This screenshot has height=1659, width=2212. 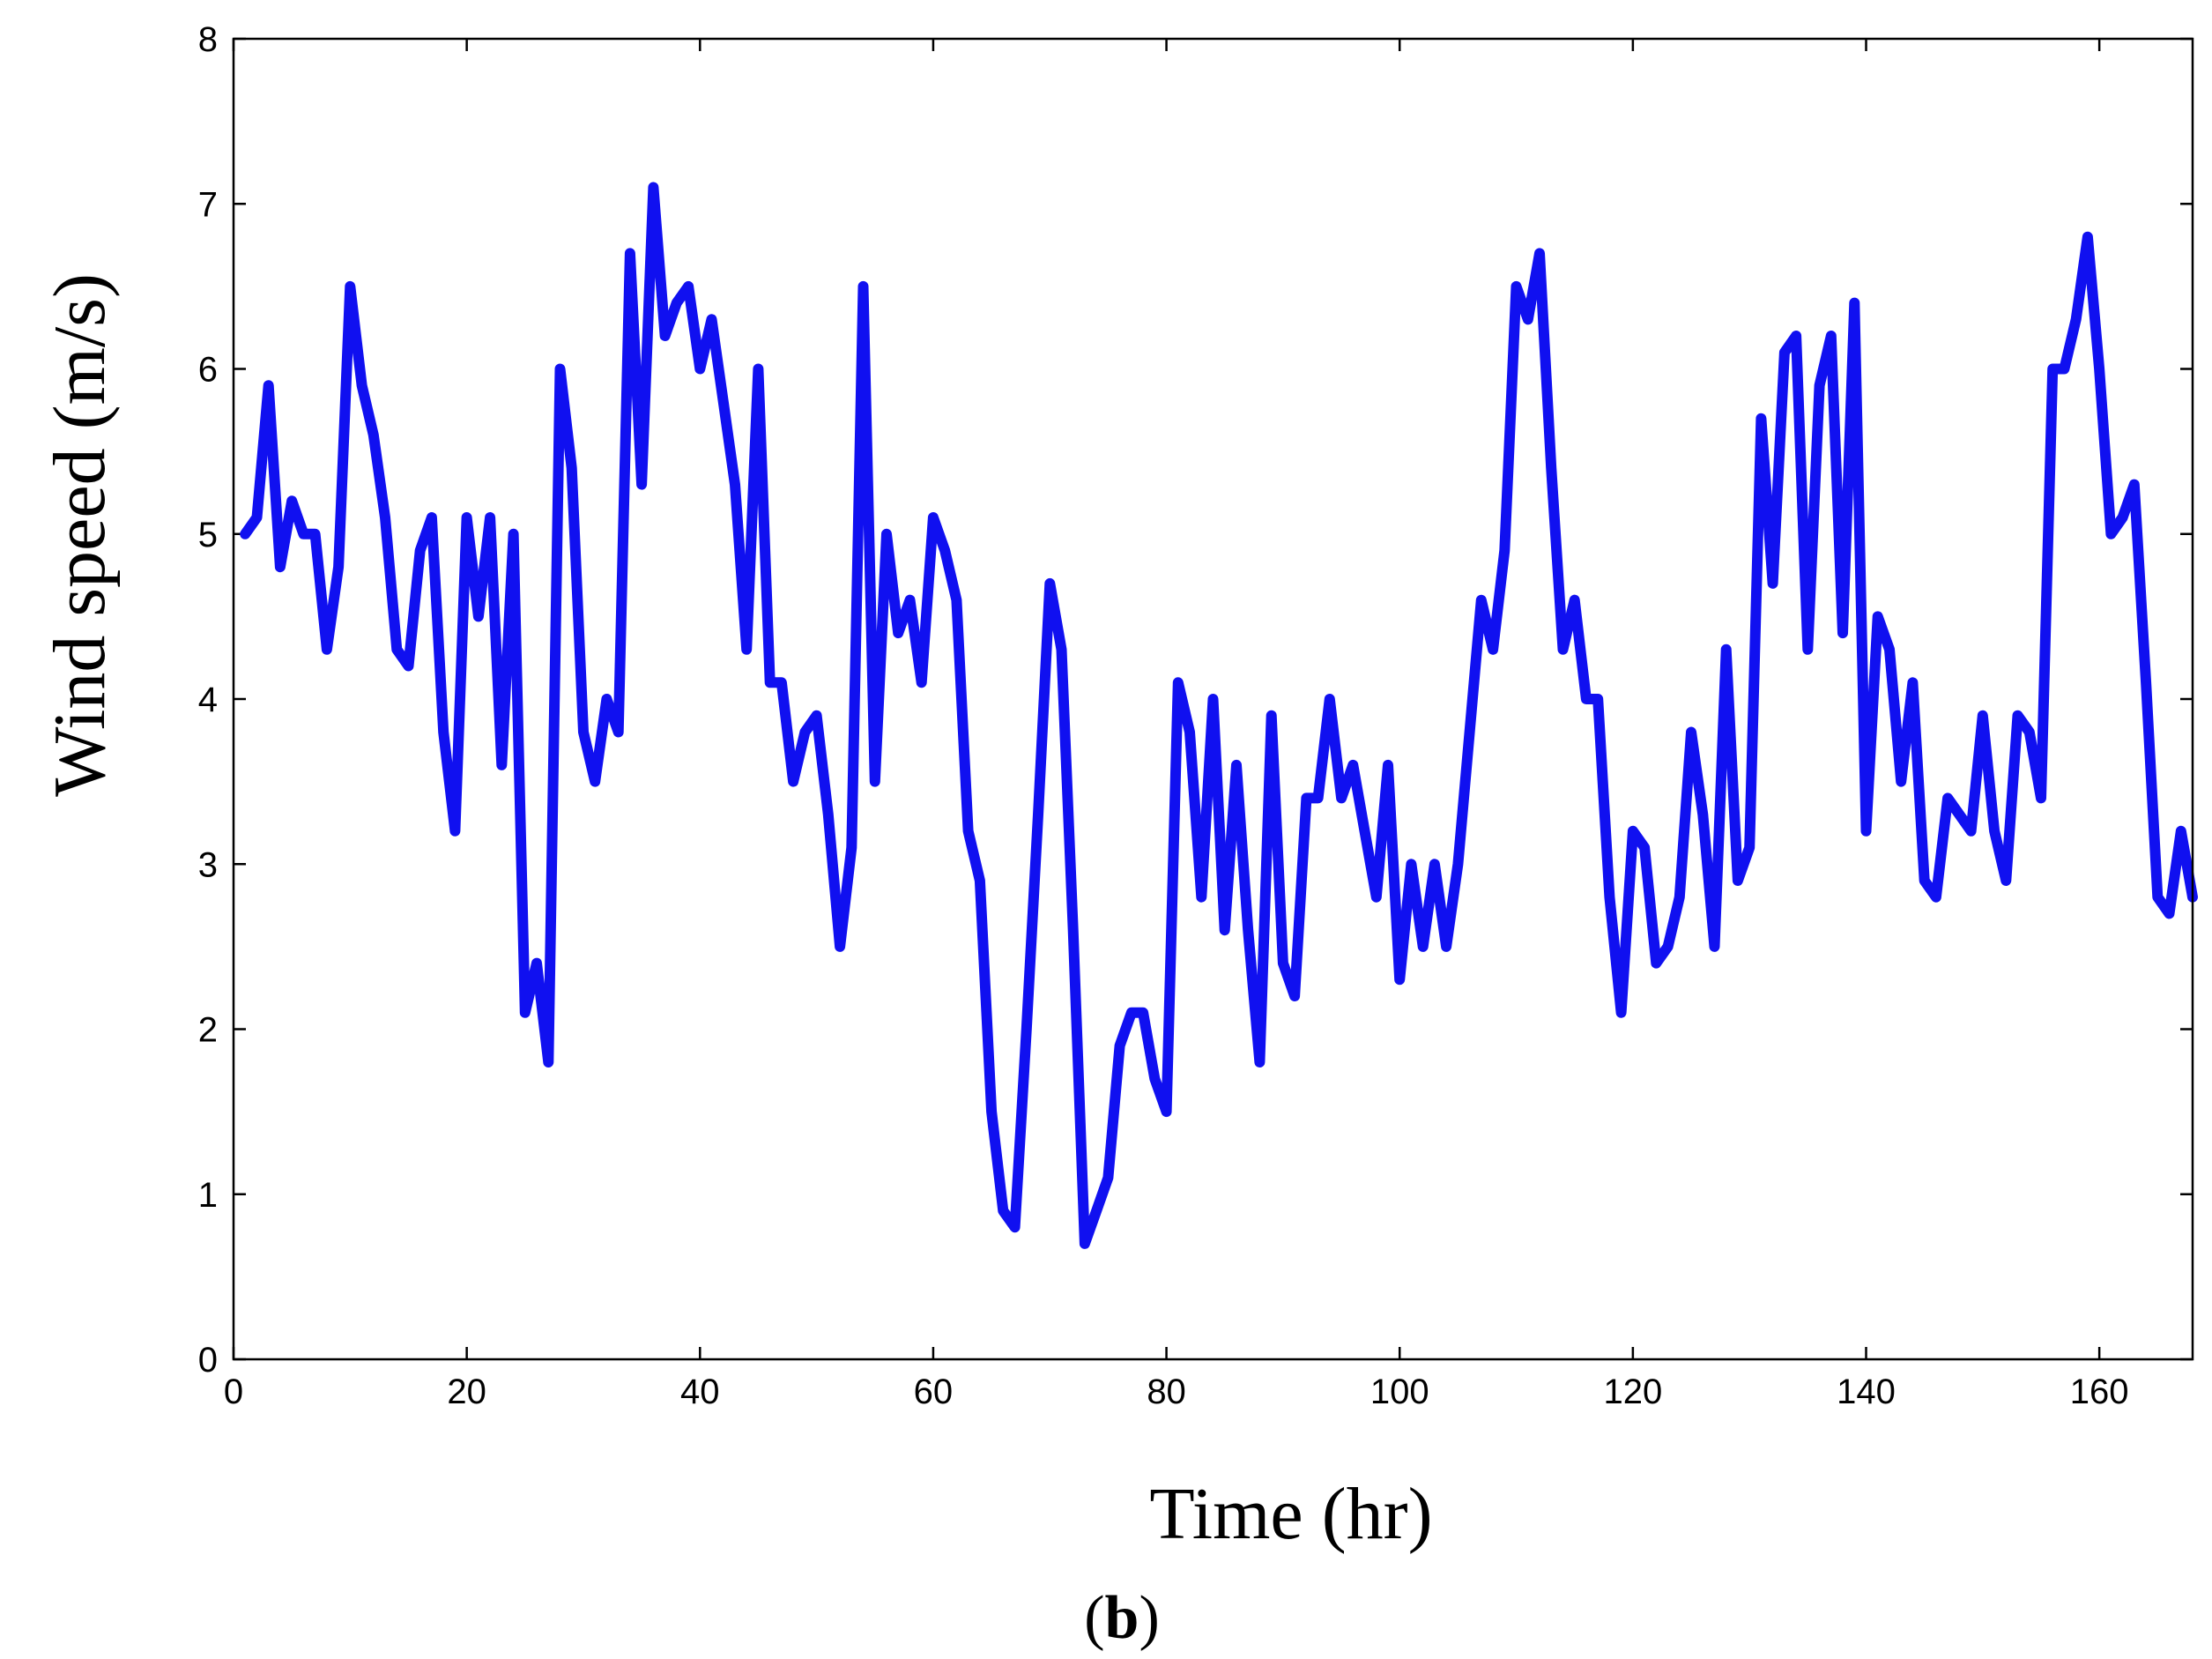 What do you see at coordinates (208, 864) in the screenshot?
I see `y-tick-label-3: 3` at bounding box center [208, 864].